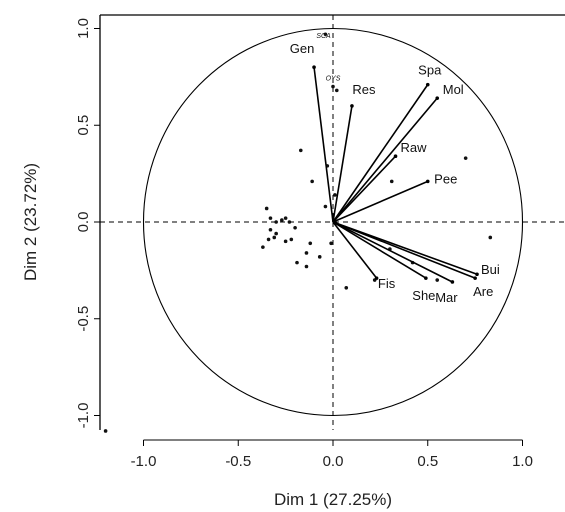 Image resolution: width=565 pixels, height=512 pixels. Describe the element at coordinates (314, 67) in the screenshot. I see `vector-tip-gen` at that location.